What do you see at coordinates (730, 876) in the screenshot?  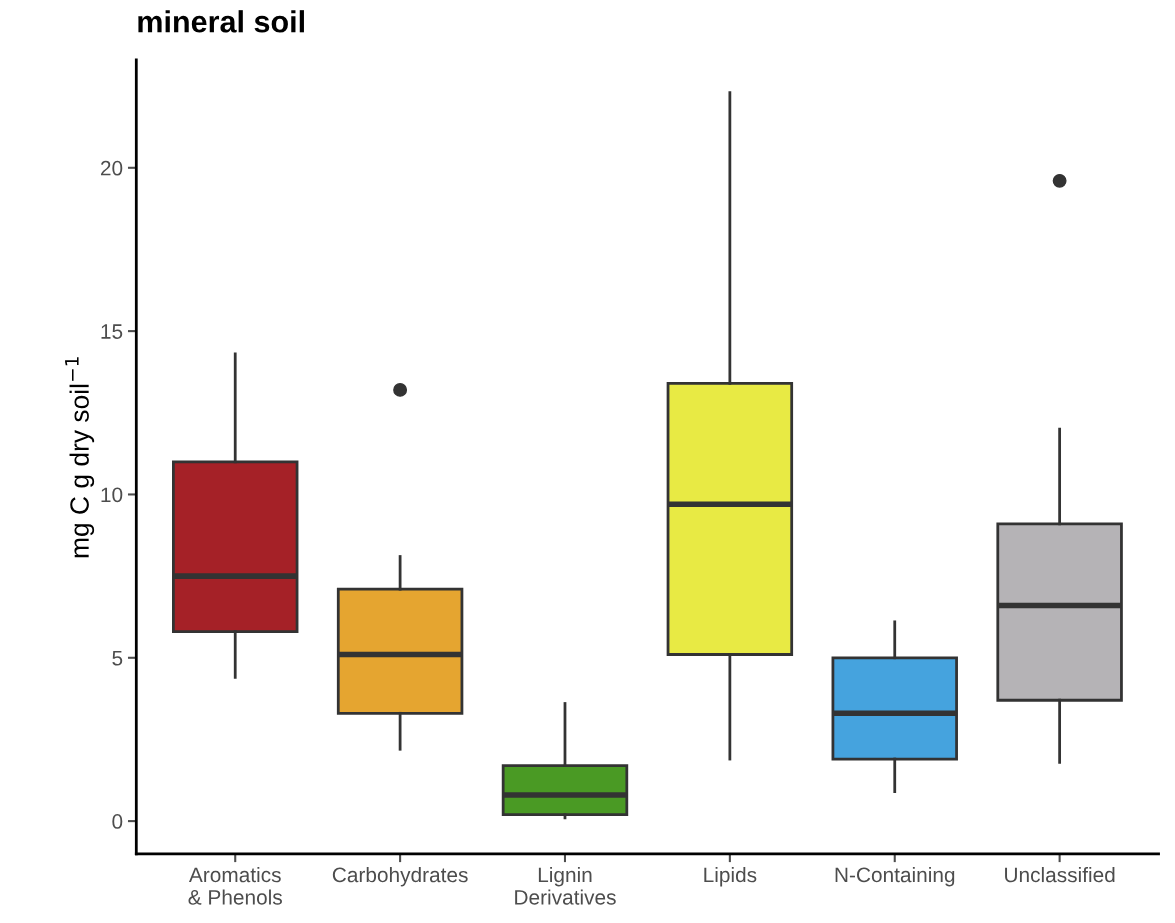 I see `x-tick-label: Lipids` at bounding box center [730, 876].